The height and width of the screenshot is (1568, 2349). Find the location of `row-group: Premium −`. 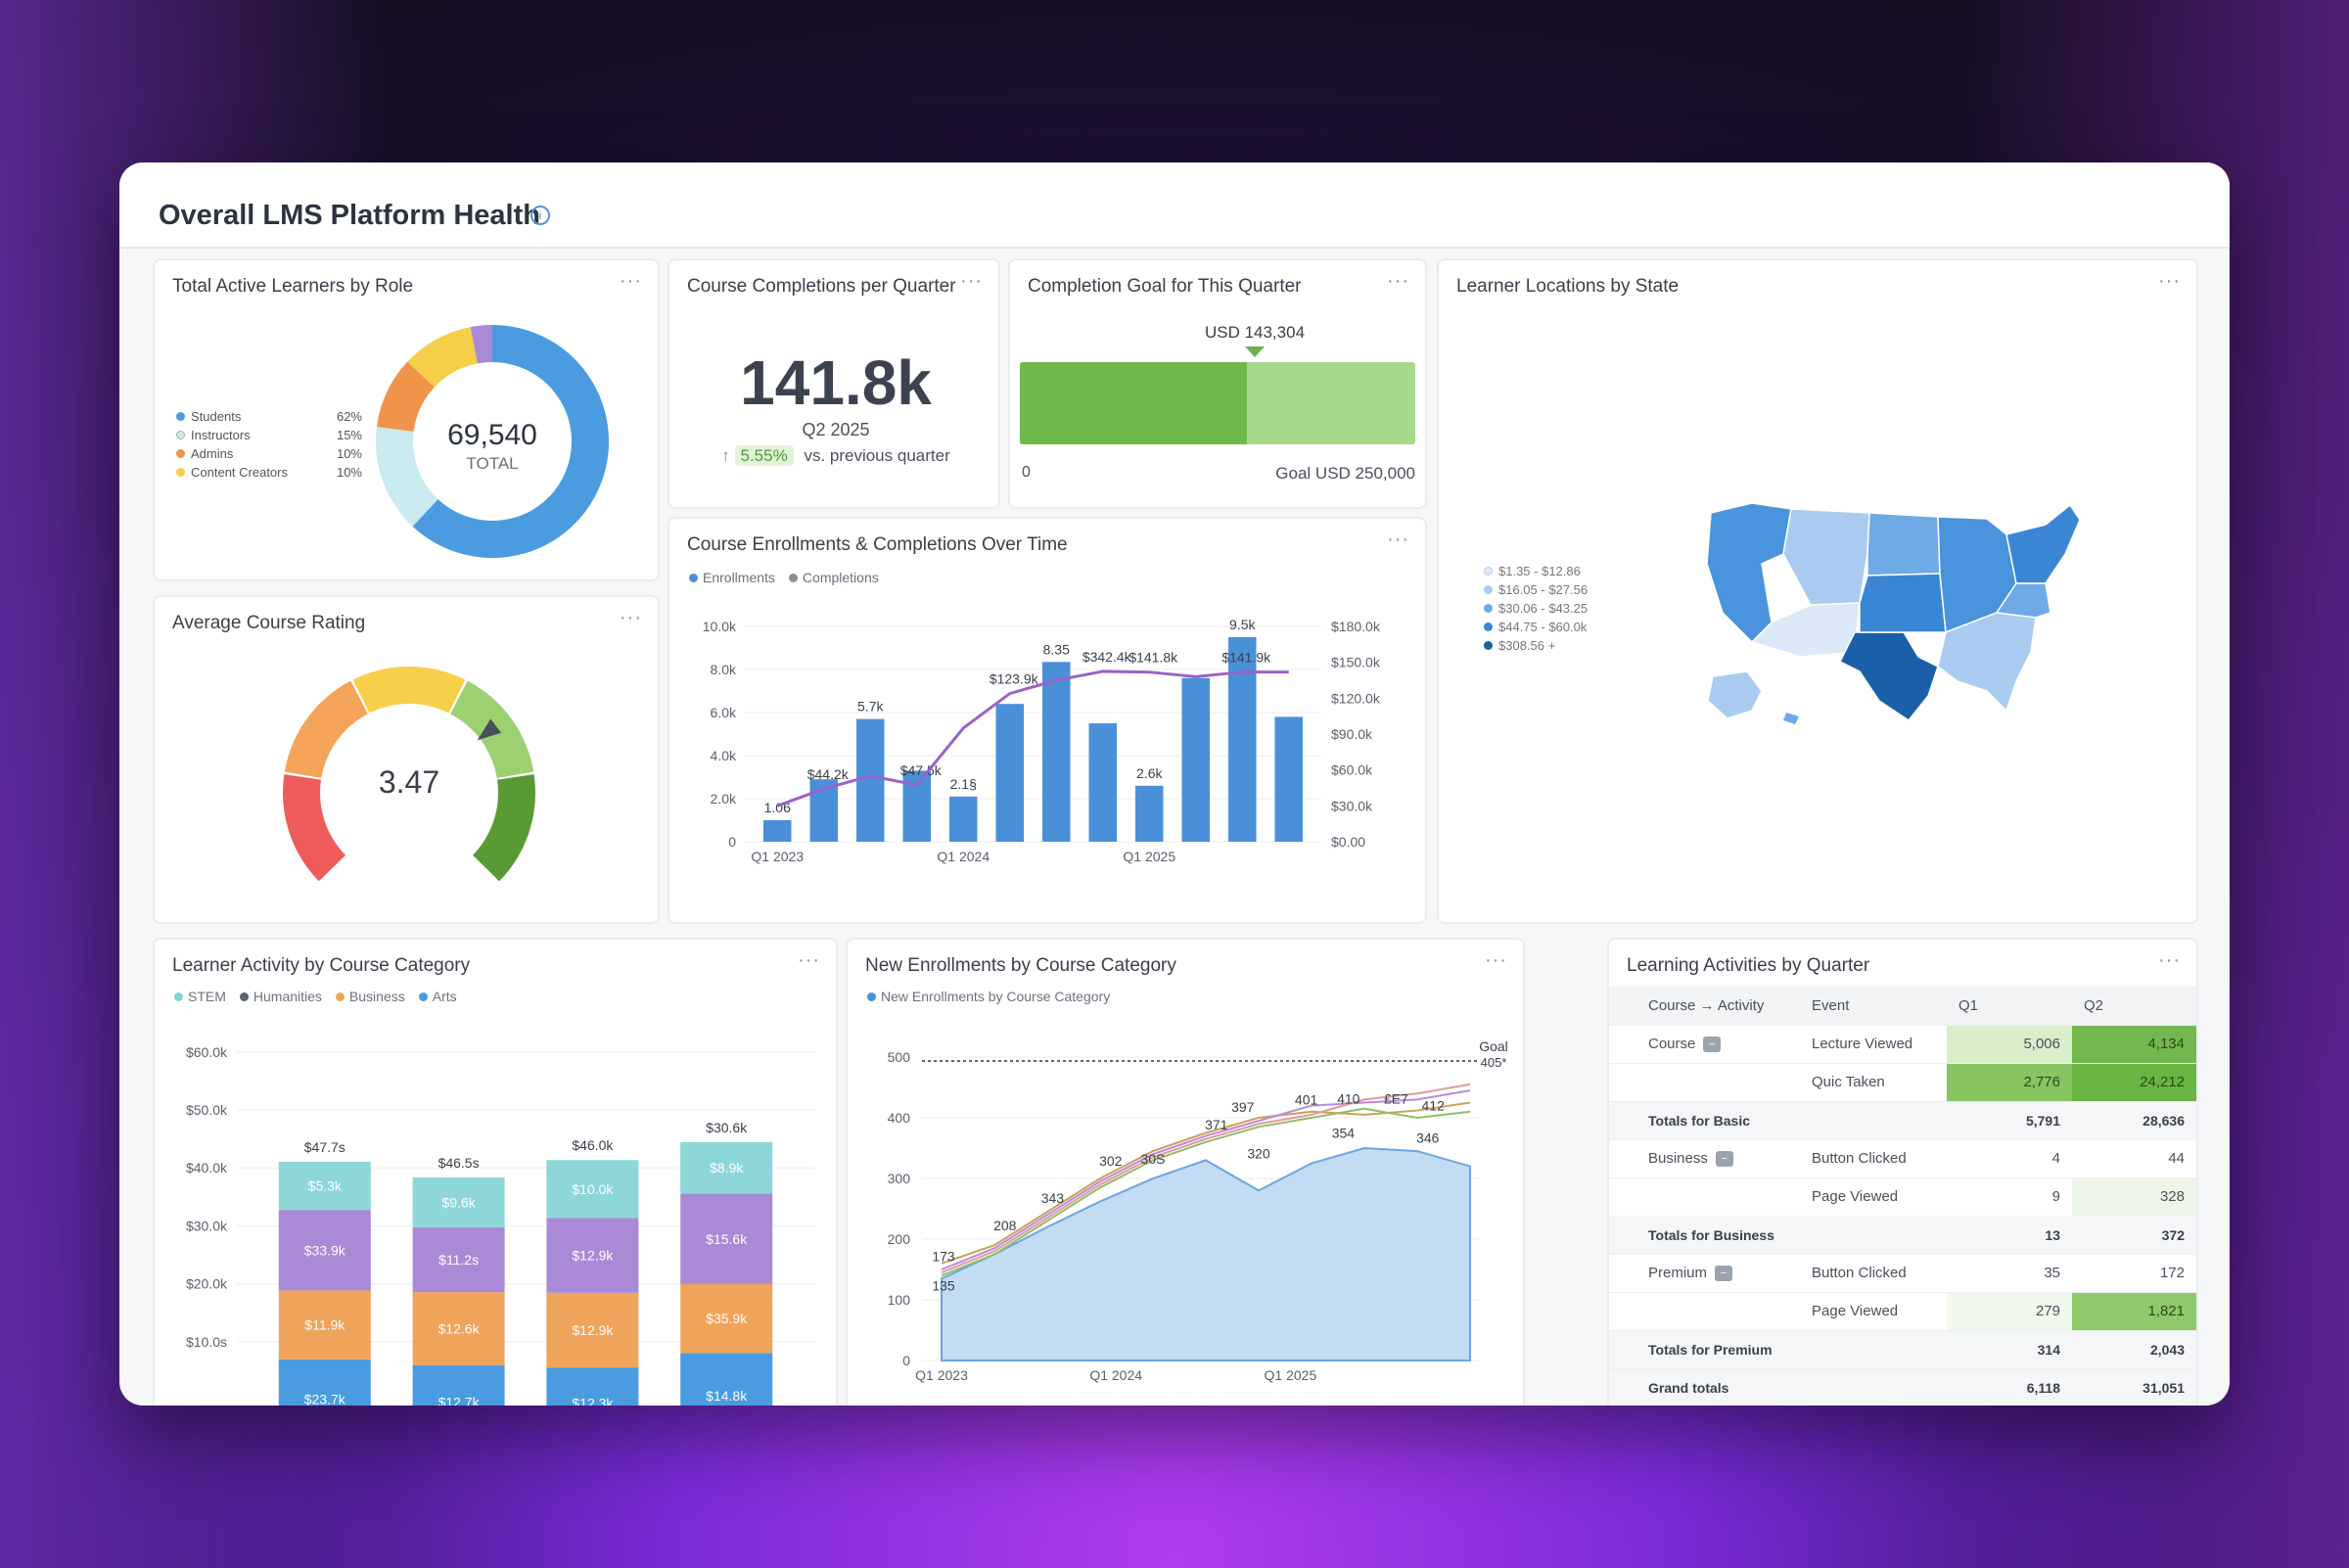

row-group: Premium − is located at coordinates (1704, 1273).